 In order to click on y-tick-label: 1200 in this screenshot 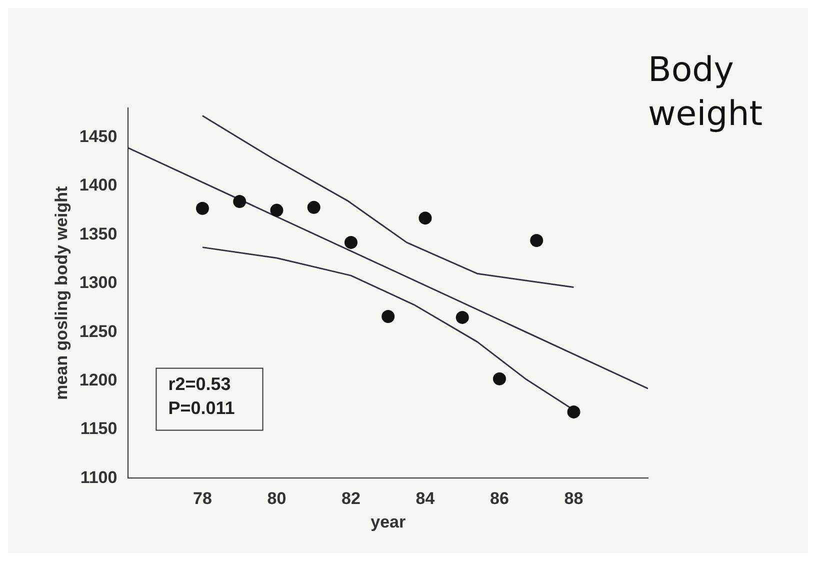, I will do `click(98, 380)`.